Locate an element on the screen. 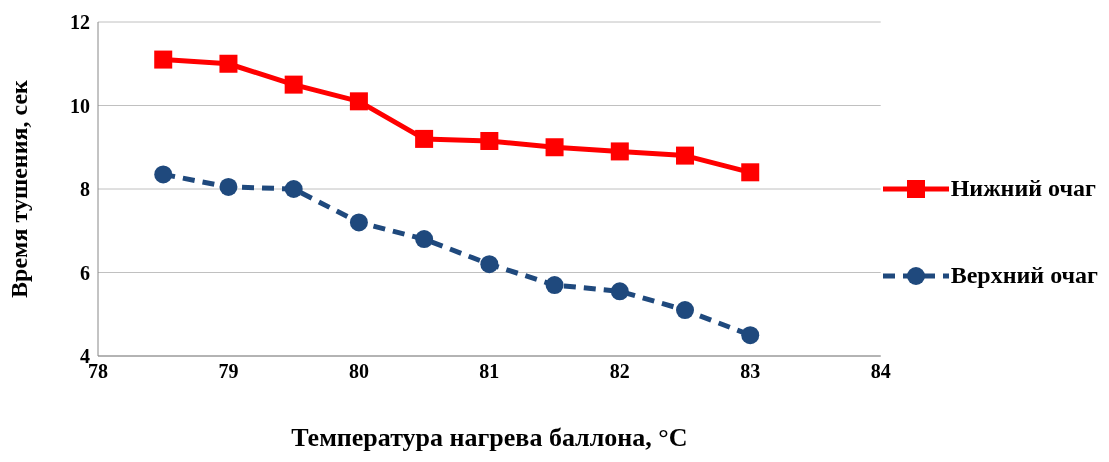  x-tick-label: 82 is located at coordinates (619, 371).